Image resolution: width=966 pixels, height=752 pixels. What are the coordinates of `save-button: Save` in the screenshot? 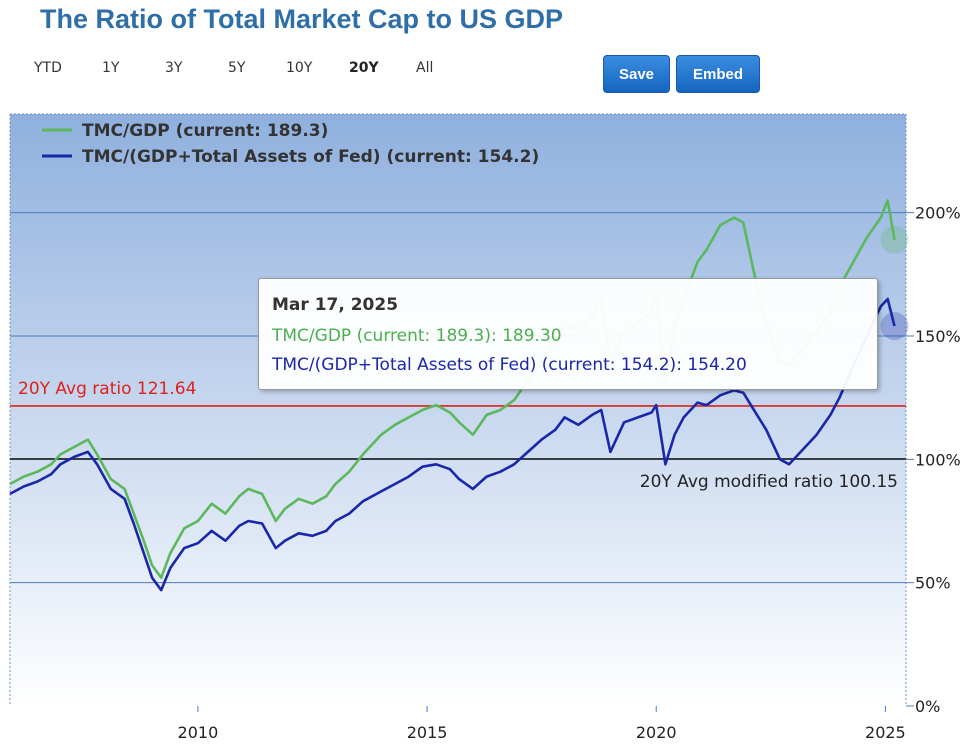 It's located at (636, 74).